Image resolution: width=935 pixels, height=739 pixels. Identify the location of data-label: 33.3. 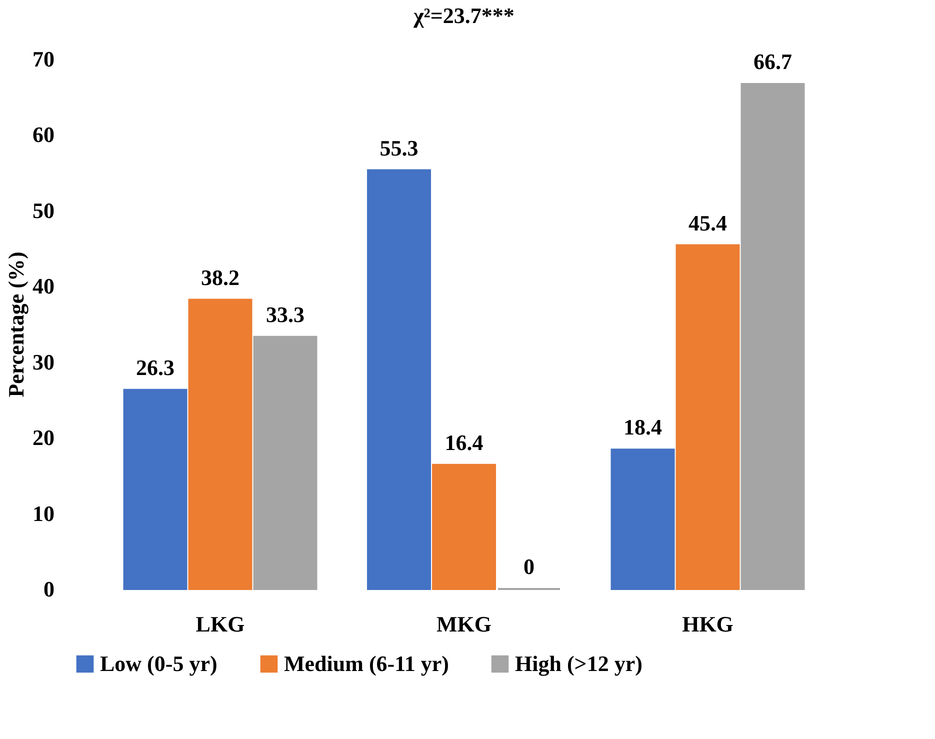
(285, 314).